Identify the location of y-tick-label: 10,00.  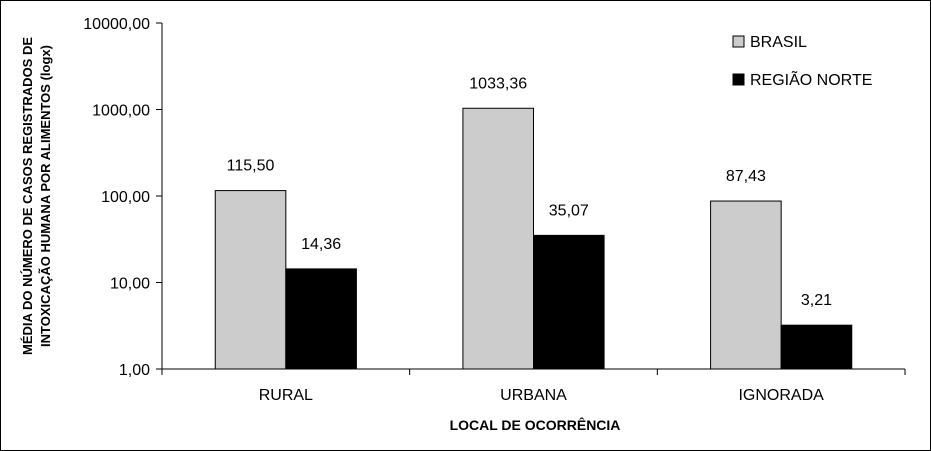
(130, 284).